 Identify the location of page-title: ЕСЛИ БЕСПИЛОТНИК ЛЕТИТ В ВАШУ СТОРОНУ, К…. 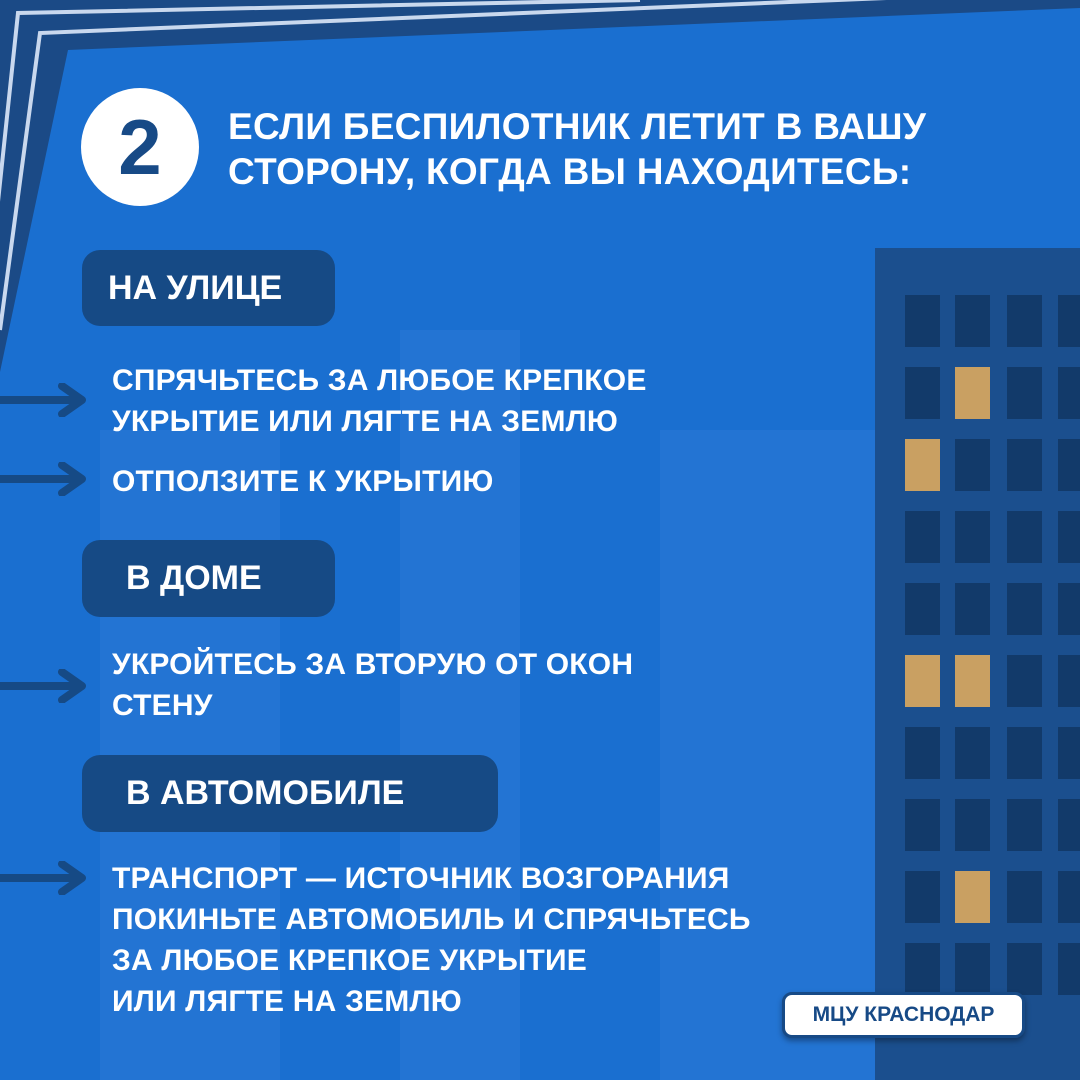
(577, 149).